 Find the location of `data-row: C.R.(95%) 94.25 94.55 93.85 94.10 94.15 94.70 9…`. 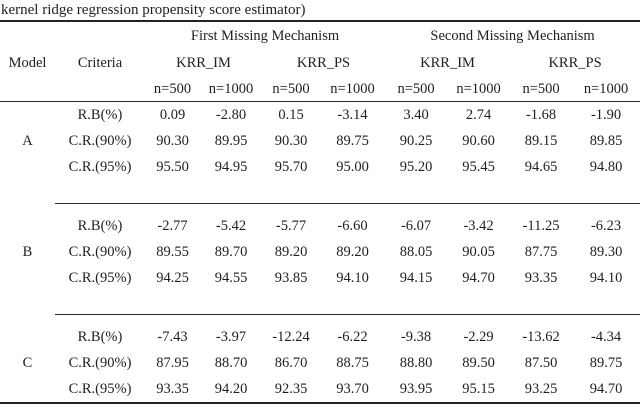

data-row: C.R.(95%) 94.25 94.55 93.85 94.10 94.15 94.70 9… is located at coordinates (320, 278).